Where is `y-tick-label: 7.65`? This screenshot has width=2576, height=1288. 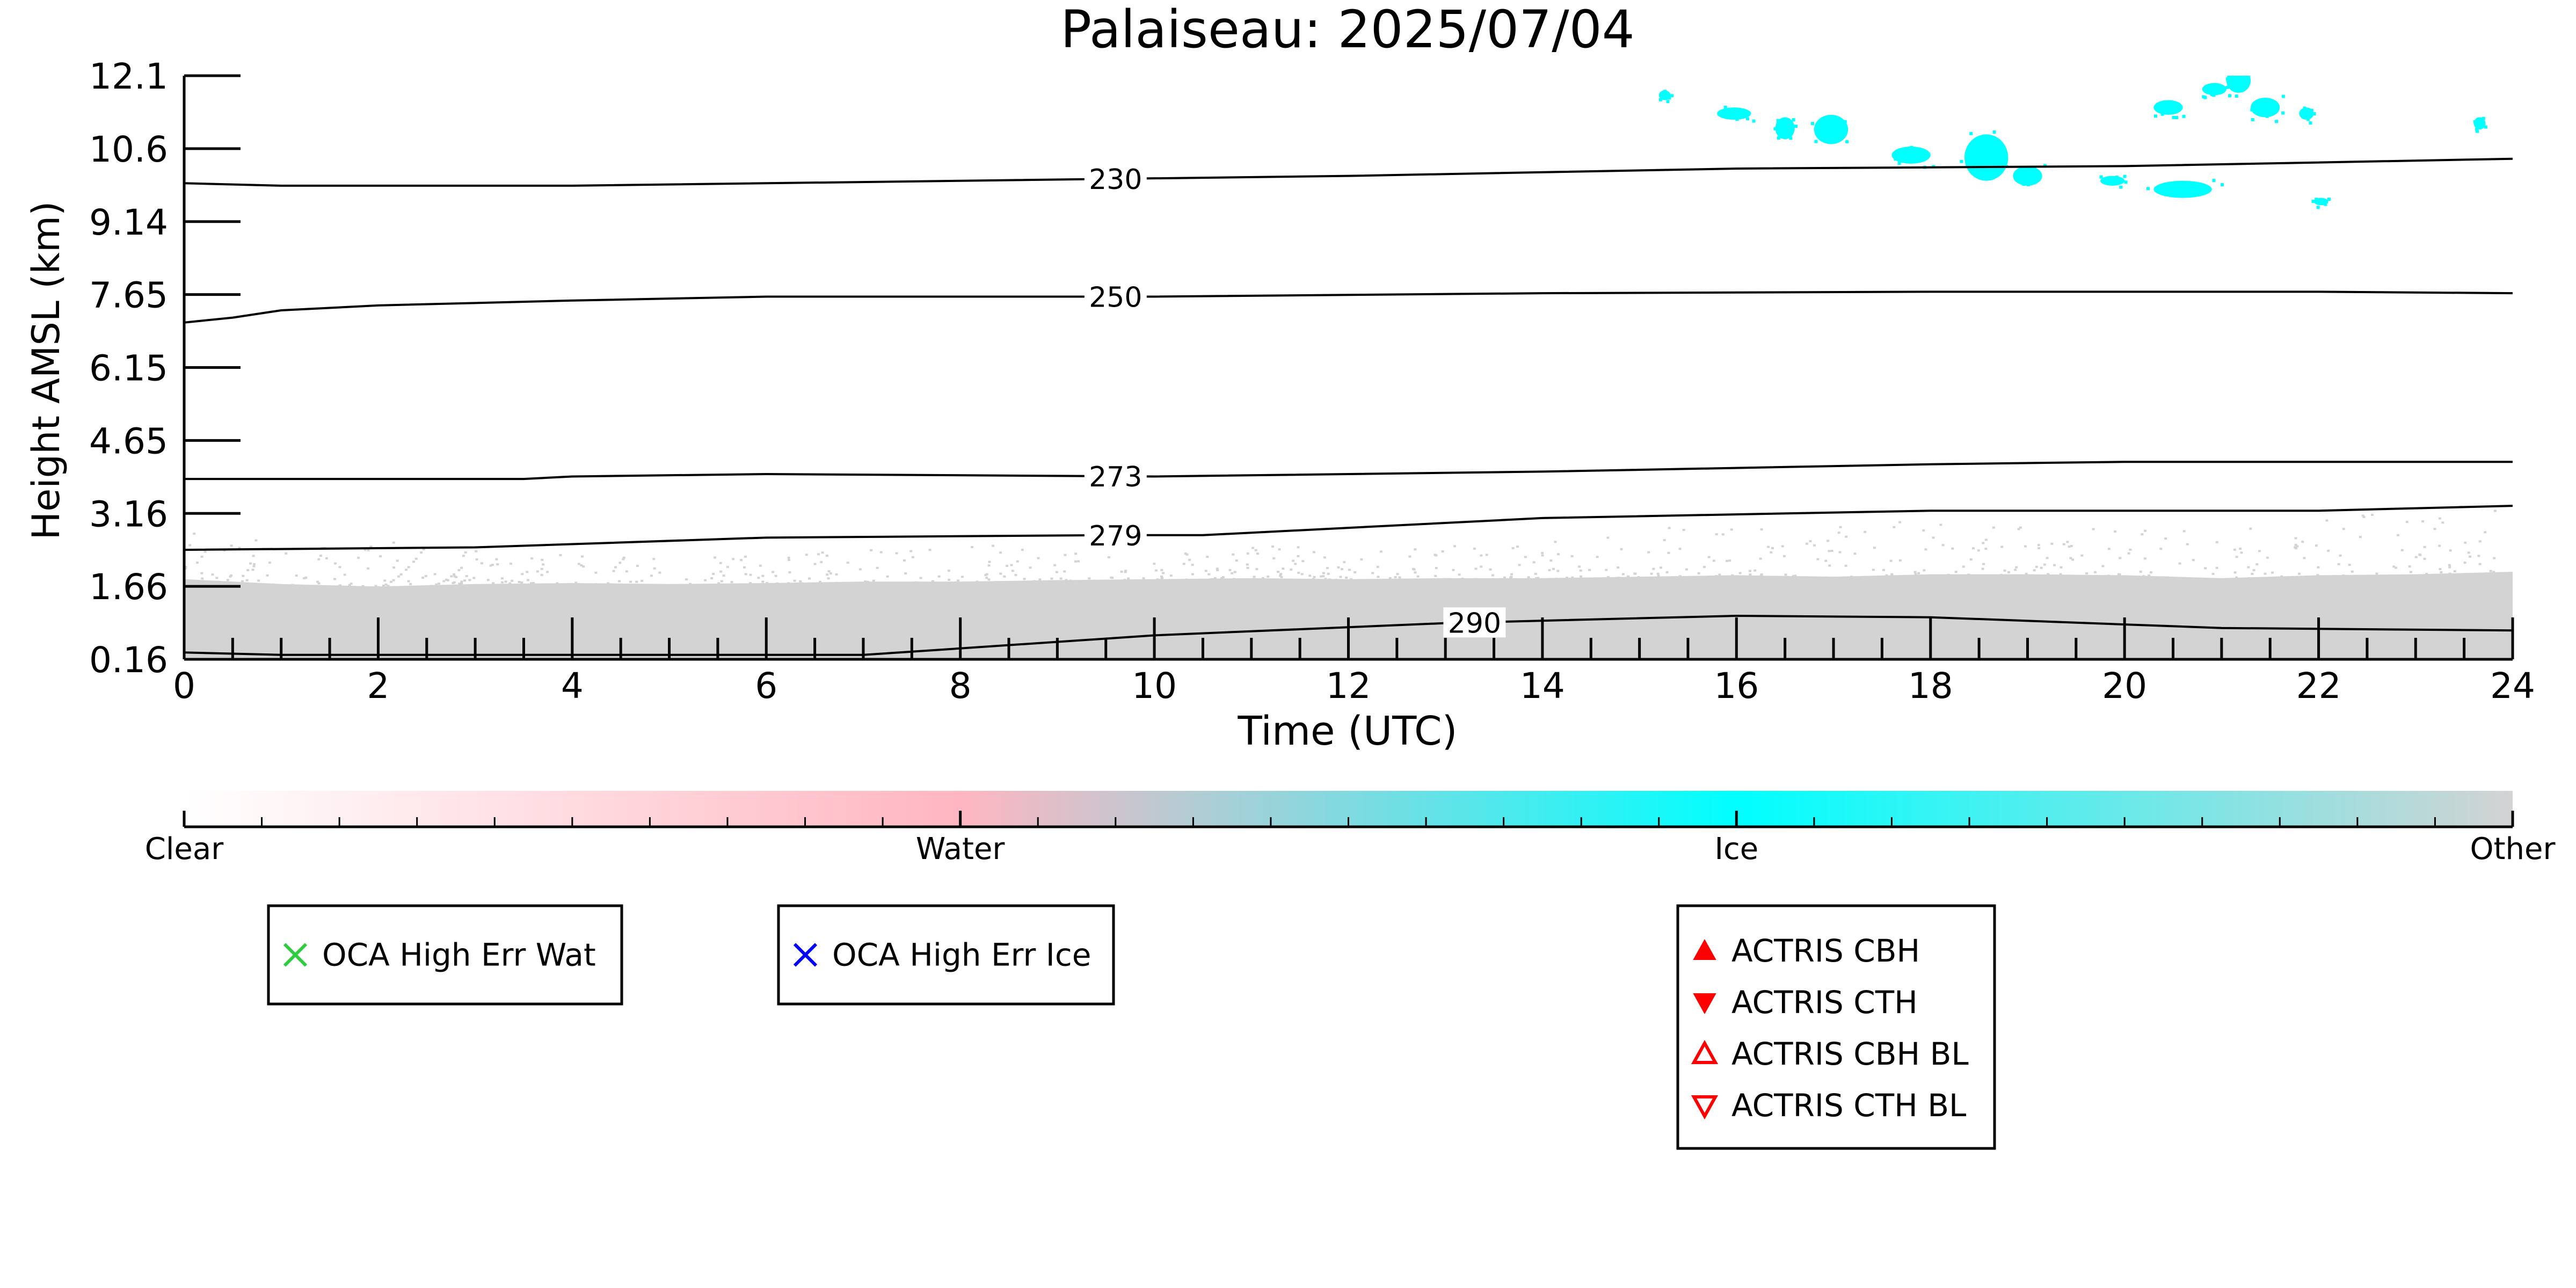 y-tick-label: 7.65 is located at coordinates (128, 295).